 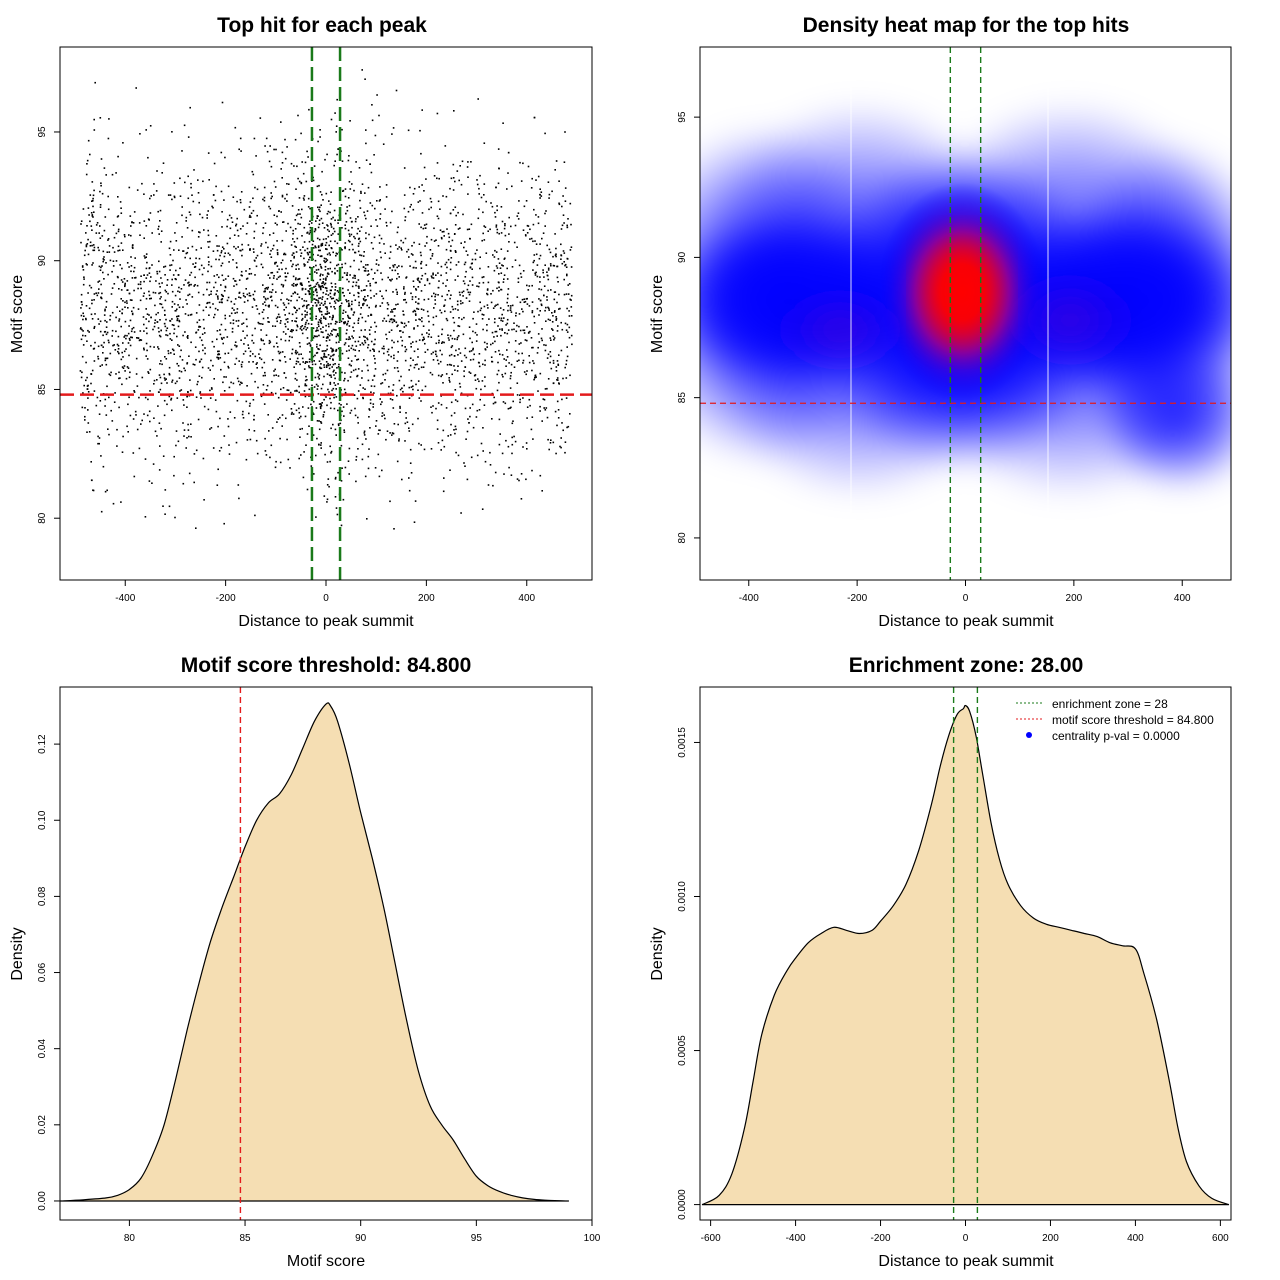 What do you see at coordinates (42, 972) in the screenshot?
I see `y-tick-label: 0.06` at bounding box center [42, 972].